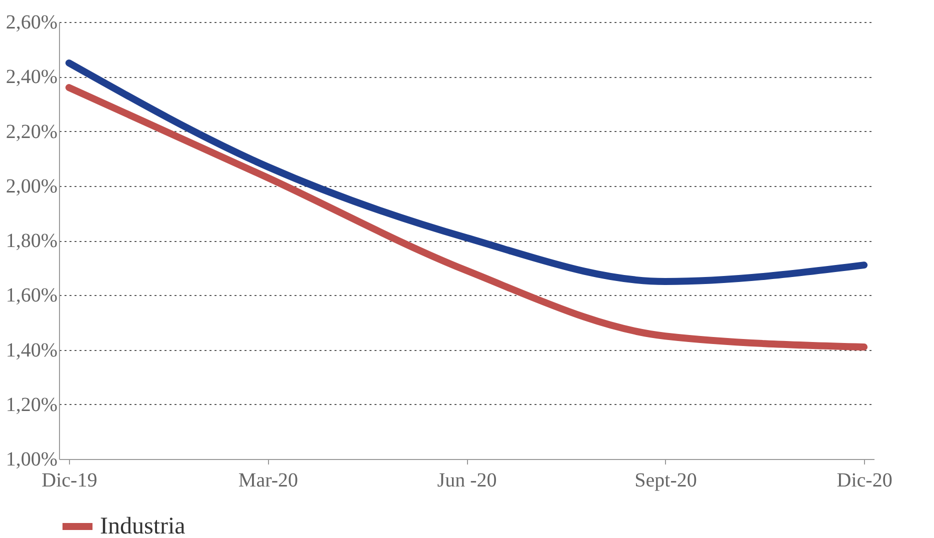 The height and width of the screenshot is (538, 934). What do you see at coordinates (467, 481) in the screenshot?
I see `x-tick-label: Jun -20` at bounding box center [467, 481].